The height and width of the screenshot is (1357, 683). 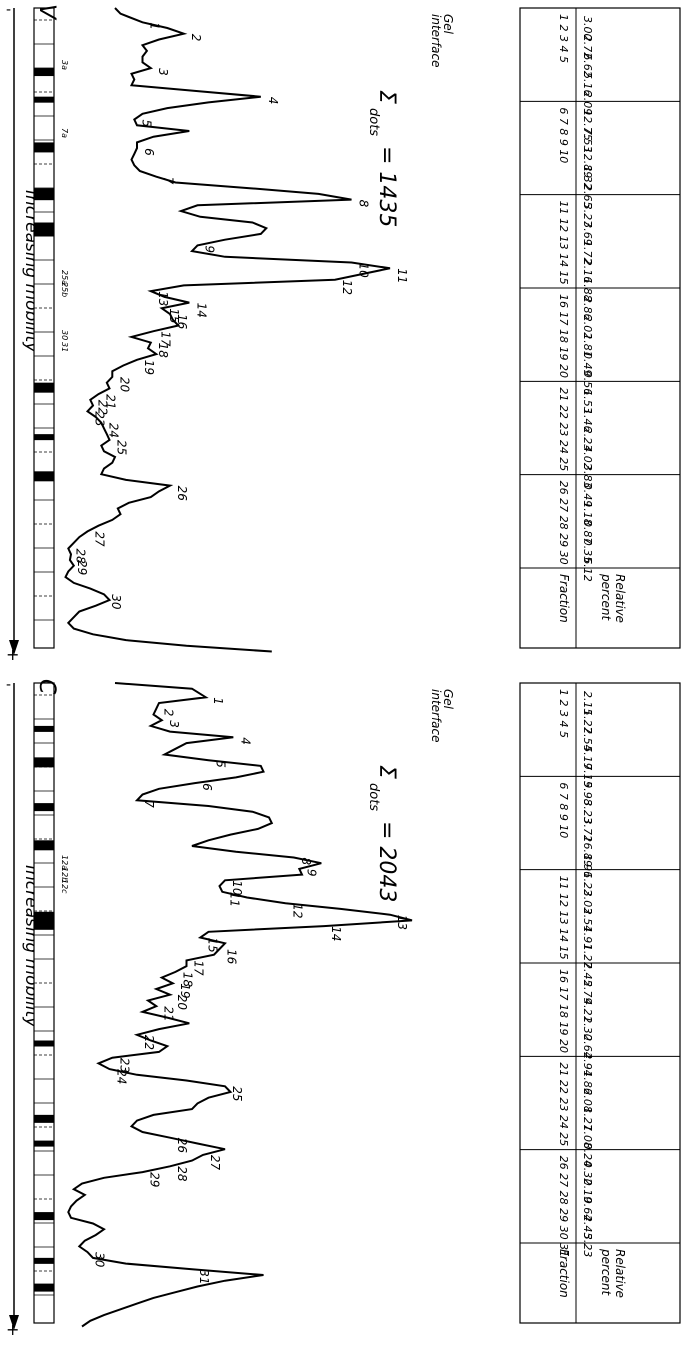 What do you see at coordinates (587, 420) in the screenshot?
I see `relative-percent-value: 1.46` at bounding box center [587, 420].